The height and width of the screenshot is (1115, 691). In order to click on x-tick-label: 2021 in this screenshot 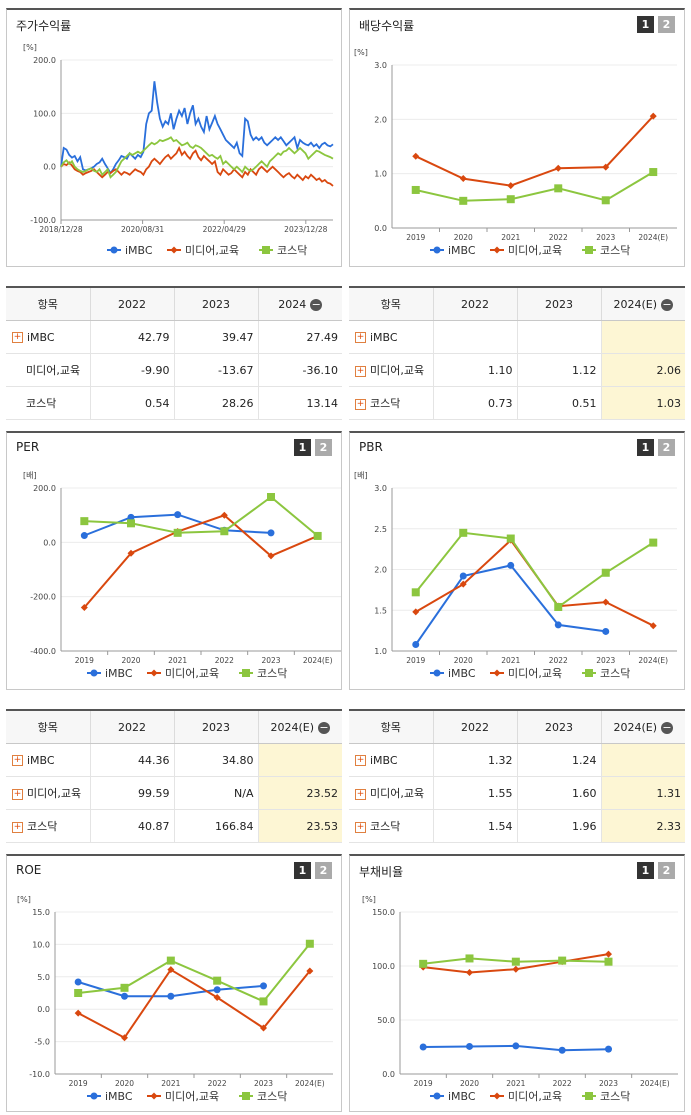, I will do `click(177, 660)`.